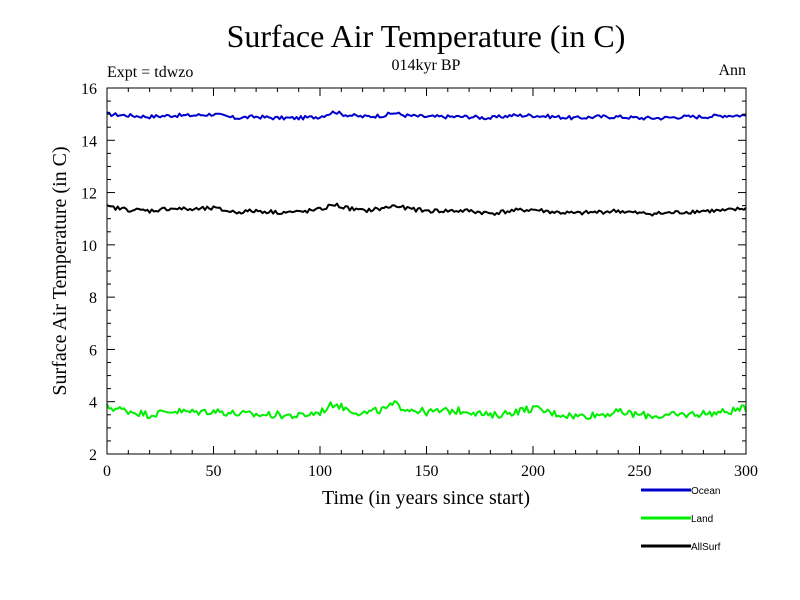 This screenshot has width=800, height=600. Describe the element at coordinates (681, 519) in the screenshot. I see `legend: Ocean Land AllSurf` at that location.